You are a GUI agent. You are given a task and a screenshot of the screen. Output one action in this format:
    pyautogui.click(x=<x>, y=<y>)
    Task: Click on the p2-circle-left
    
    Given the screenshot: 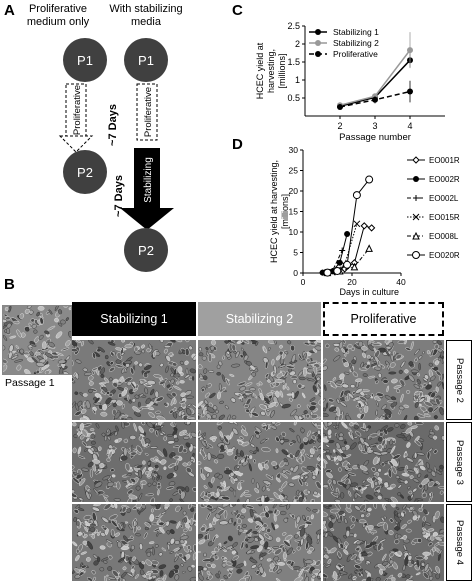 What is the action you would take?
    pyautogui.click(x=85, y=172)
    